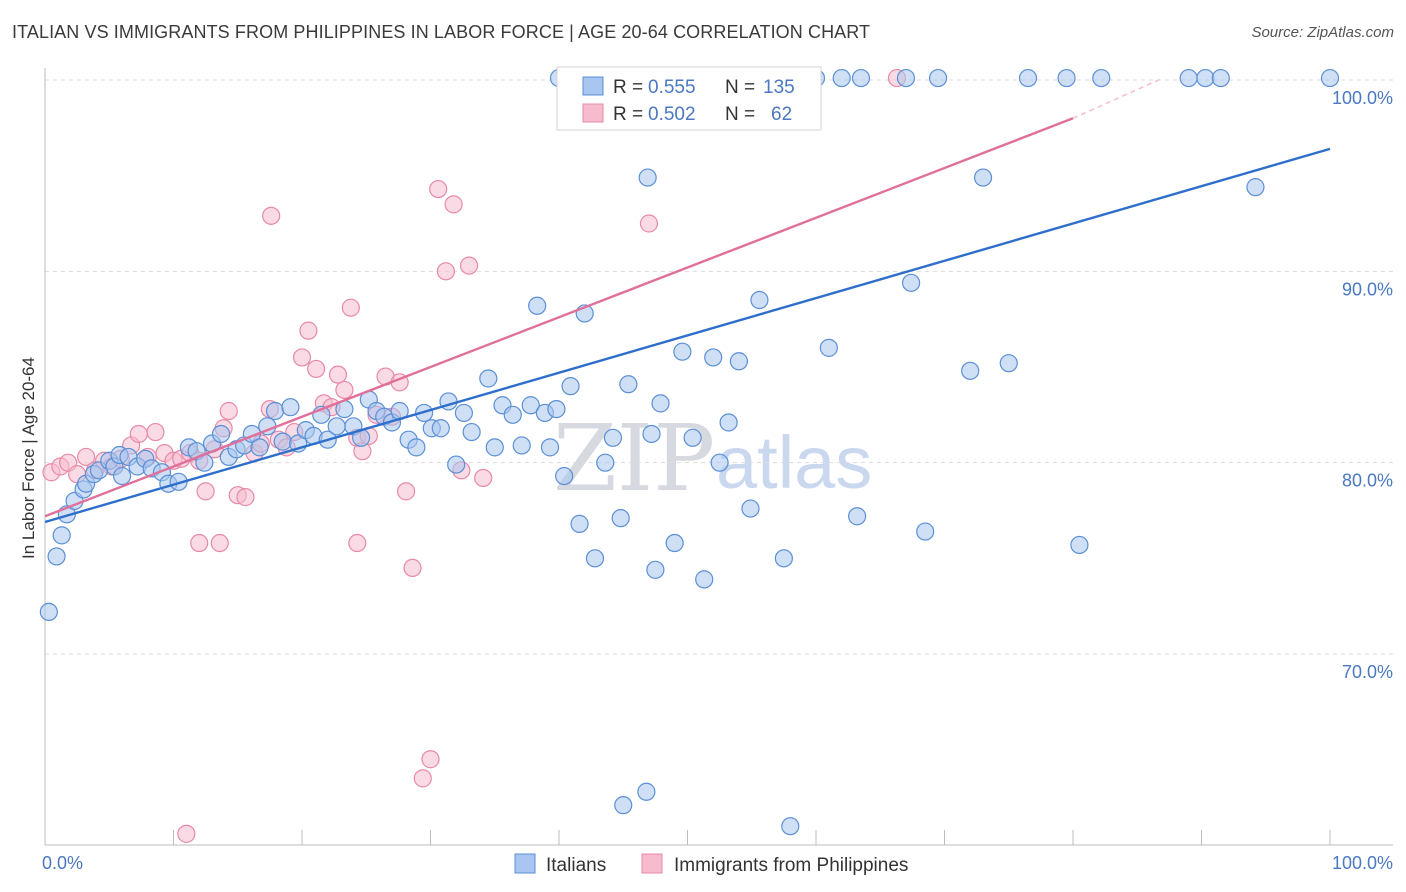  I want to click on italians-n-value: 135, so click(779, 87).